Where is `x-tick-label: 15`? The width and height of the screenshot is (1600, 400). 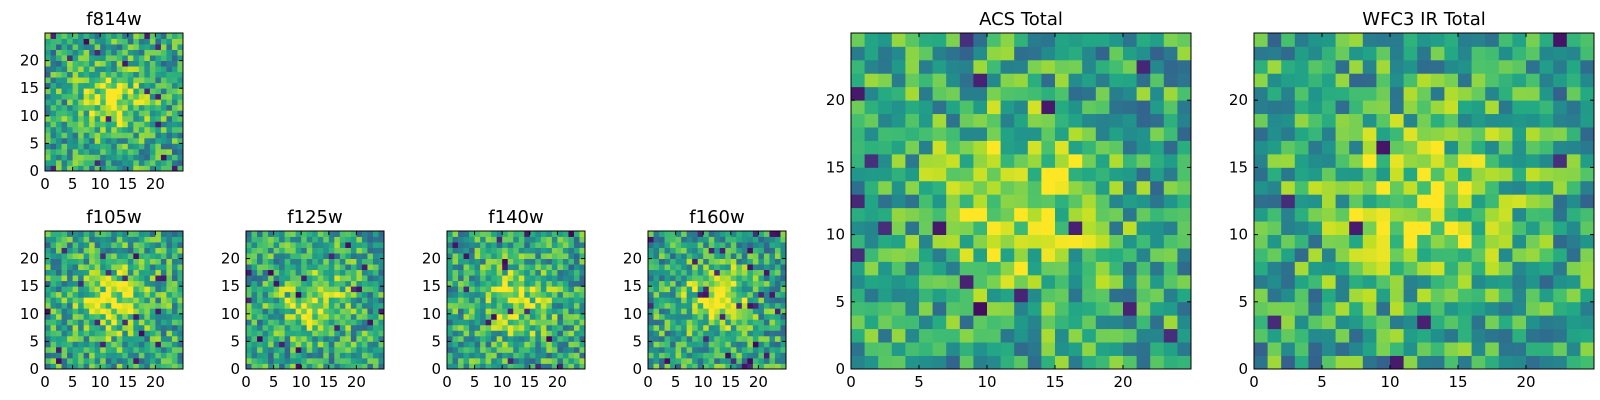 x-tick-label: 15 is located at coordinates (1054, 382).